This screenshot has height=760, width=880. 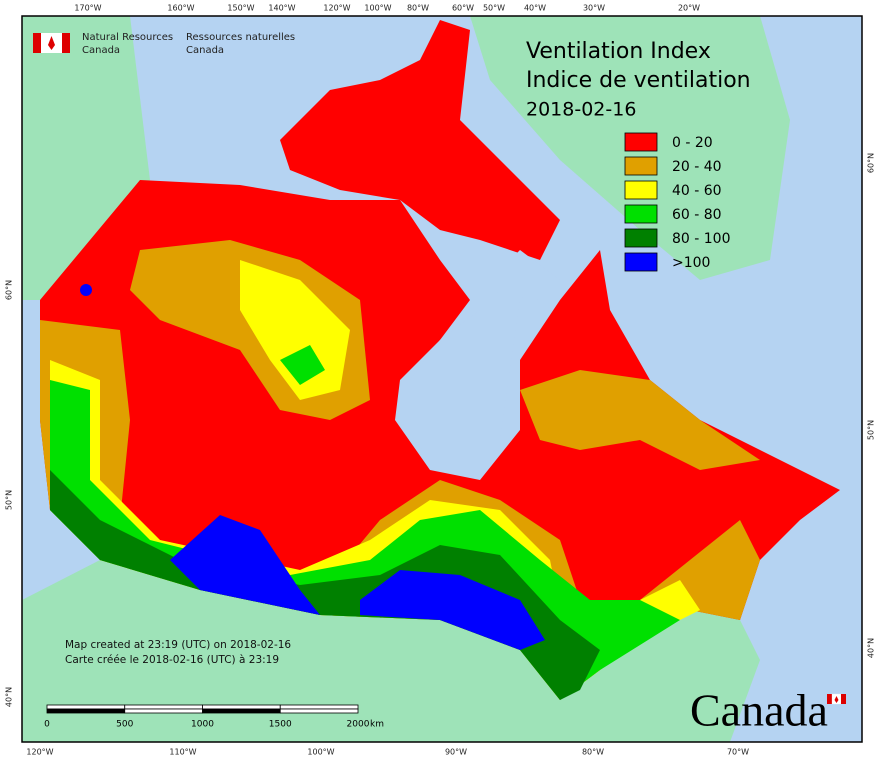 I want to click on scale-label: 0, so click(x=47, y=725).